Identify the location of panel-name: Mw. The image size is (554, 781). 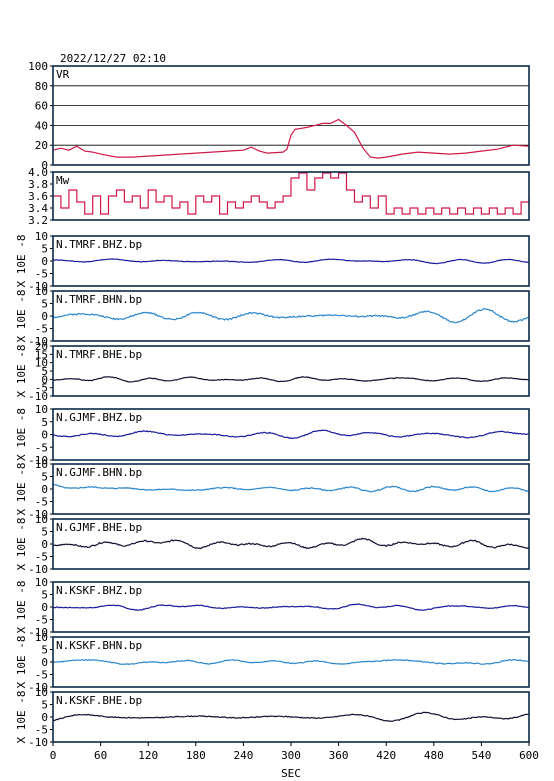
(63, 180).